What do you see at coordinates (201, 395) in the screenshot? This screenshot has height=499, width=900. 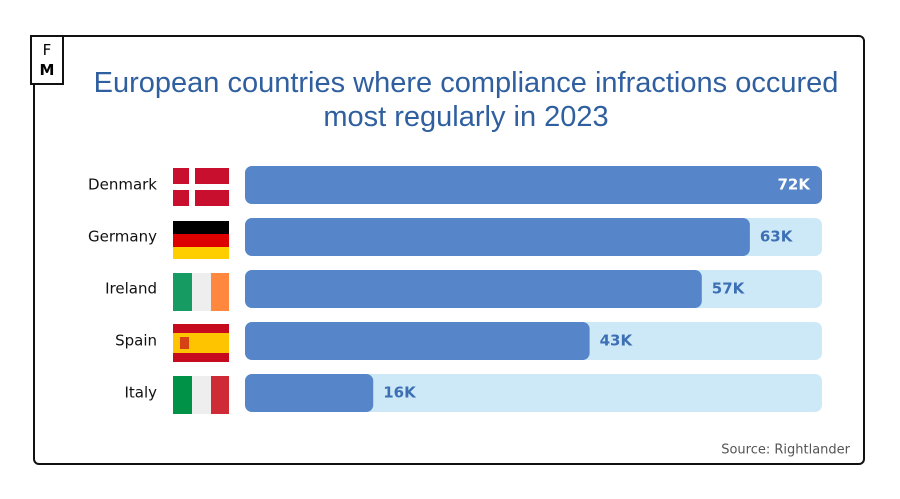 I see `flag-italy` at bounding box center [201, 395].